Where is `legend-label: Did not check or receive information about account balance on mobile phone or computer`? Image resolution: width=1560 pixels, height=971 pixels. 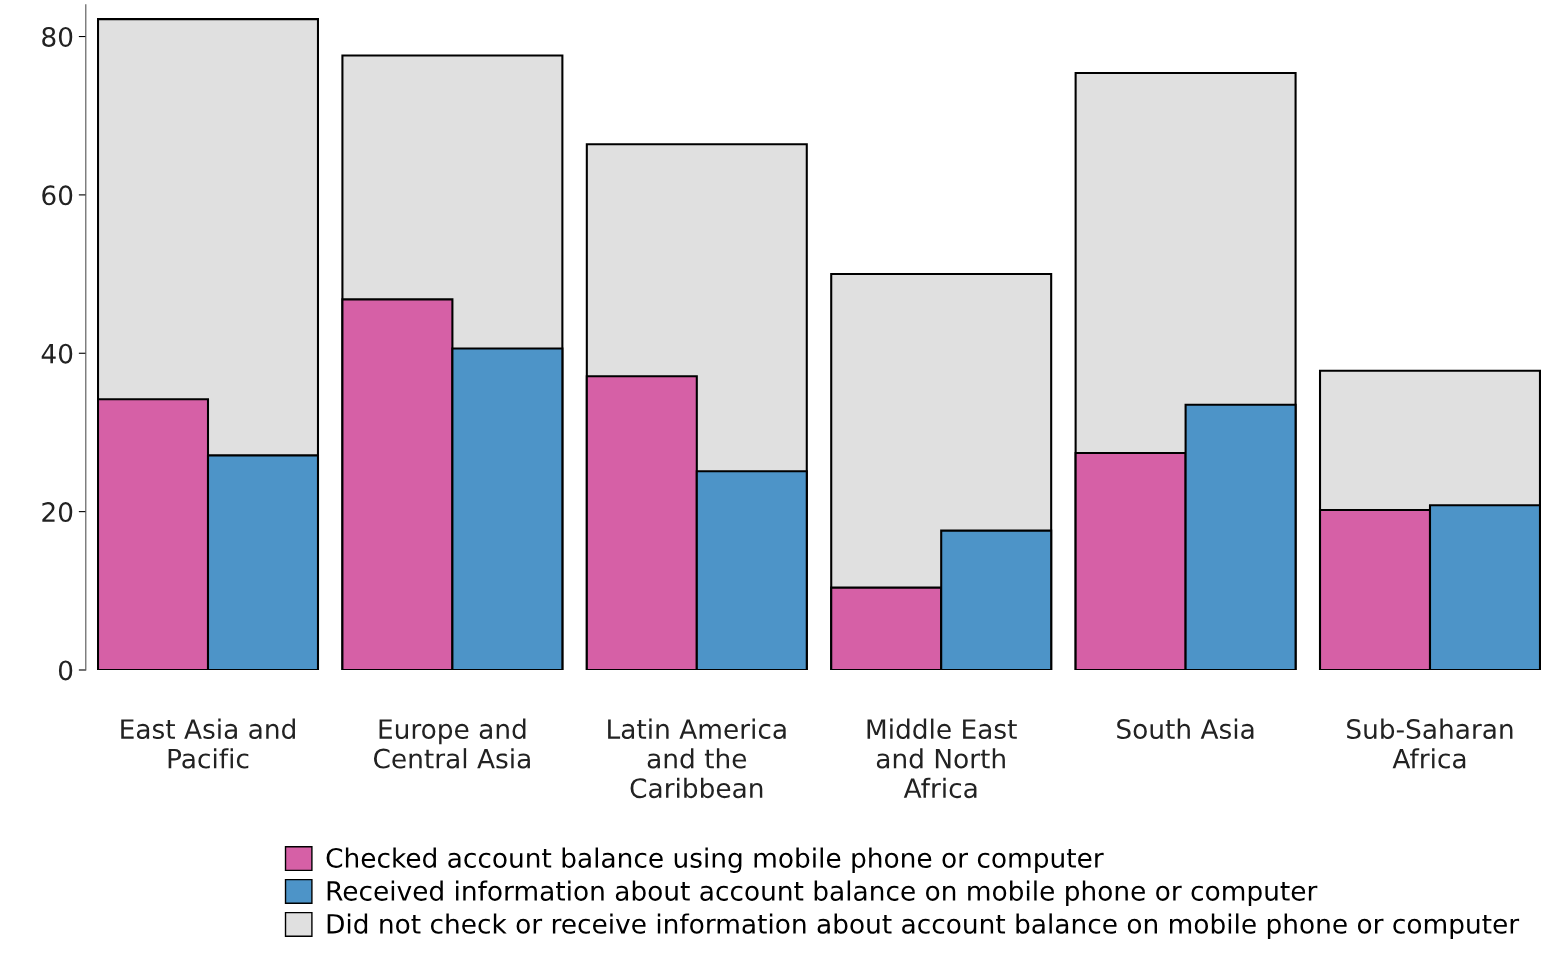 legend-label: Did not check or receive information about account balance on mobile phone or computer is located at coordinates (923, 926).